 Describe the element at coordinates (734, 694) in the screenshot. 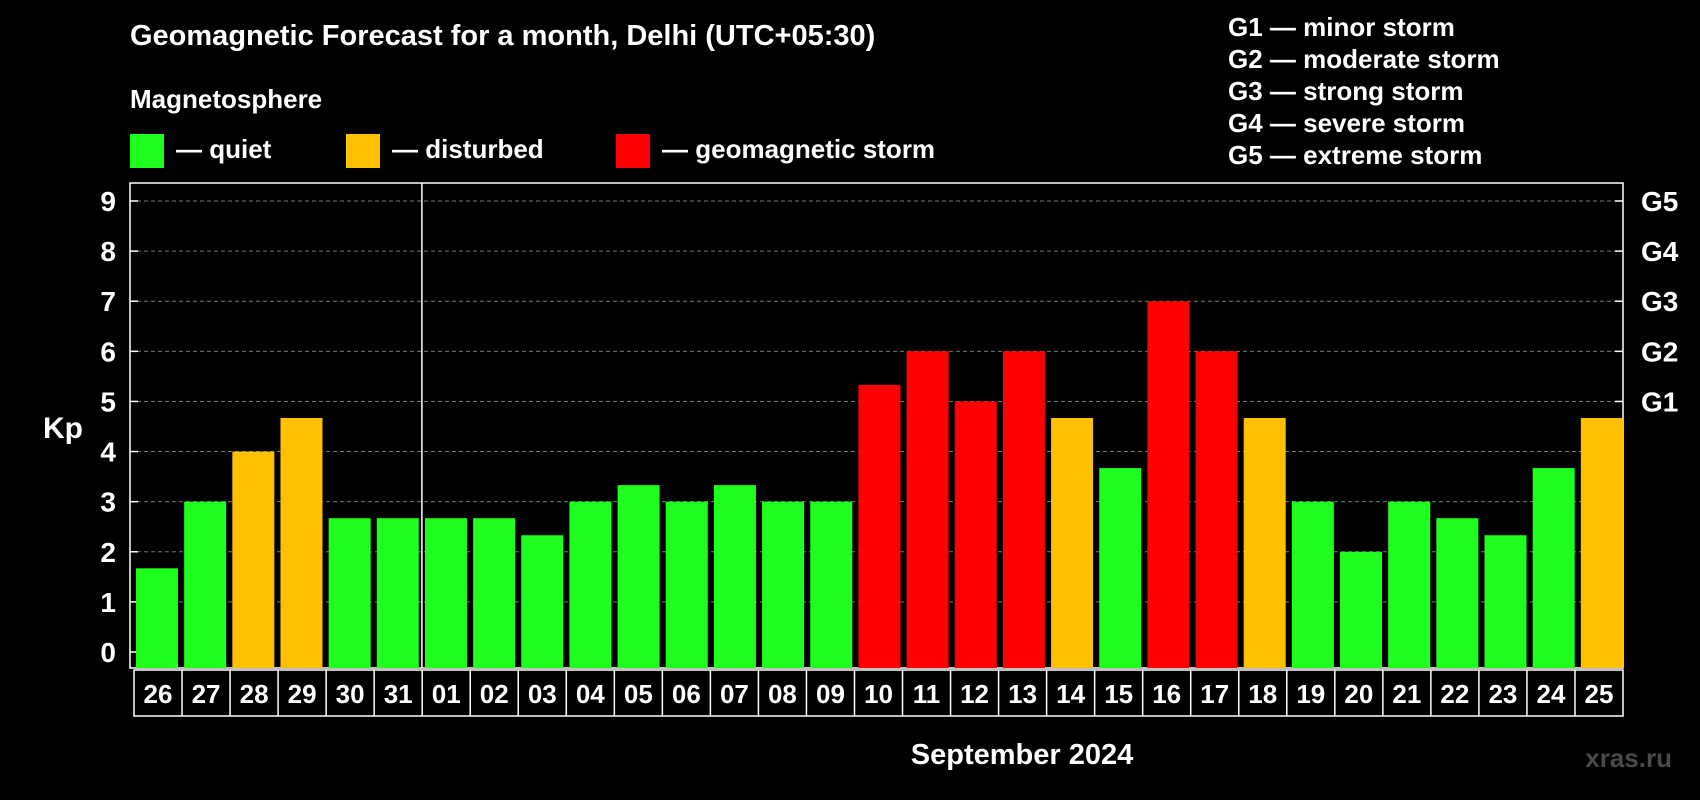

I see `date-label: 07` at that location.